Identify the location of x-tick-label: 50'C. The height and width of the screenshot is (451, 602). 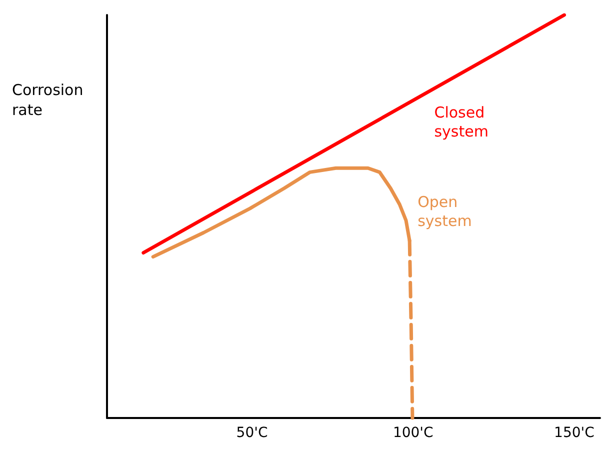
(252, 433).